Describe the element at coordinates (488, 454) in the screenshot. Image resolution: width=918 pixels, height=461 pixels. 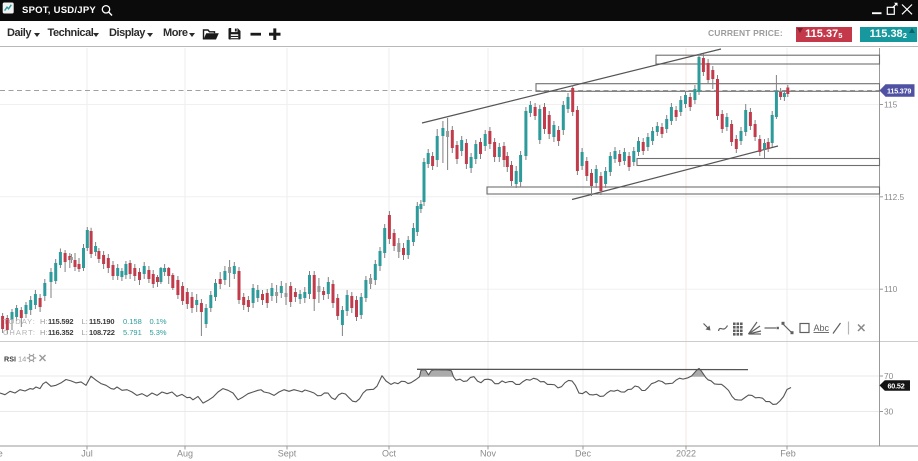
I see `svg-text: Nov` at that location.